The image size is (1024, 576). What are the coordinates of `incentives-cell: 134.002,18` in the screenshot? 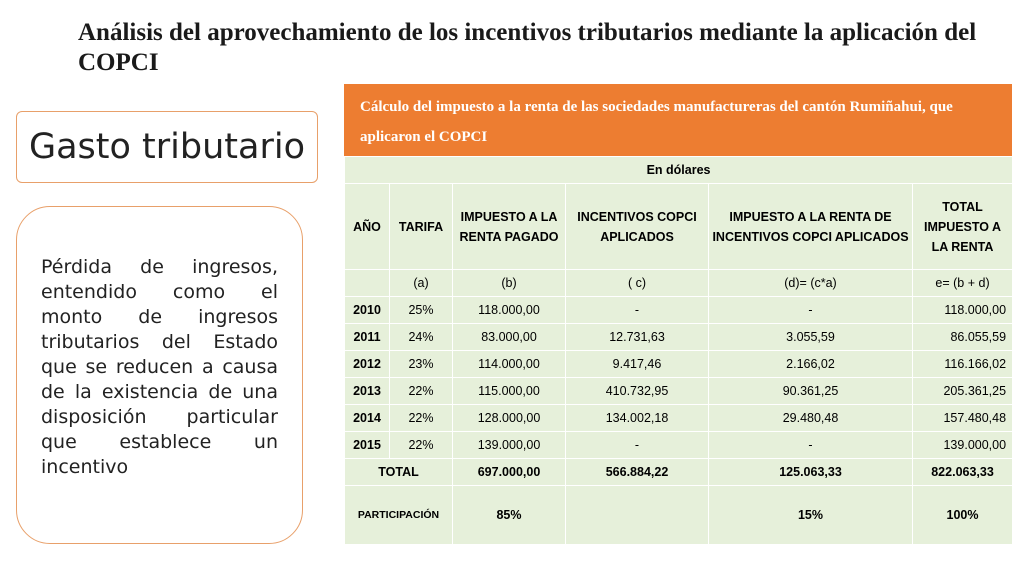 It's located at (637, 418).